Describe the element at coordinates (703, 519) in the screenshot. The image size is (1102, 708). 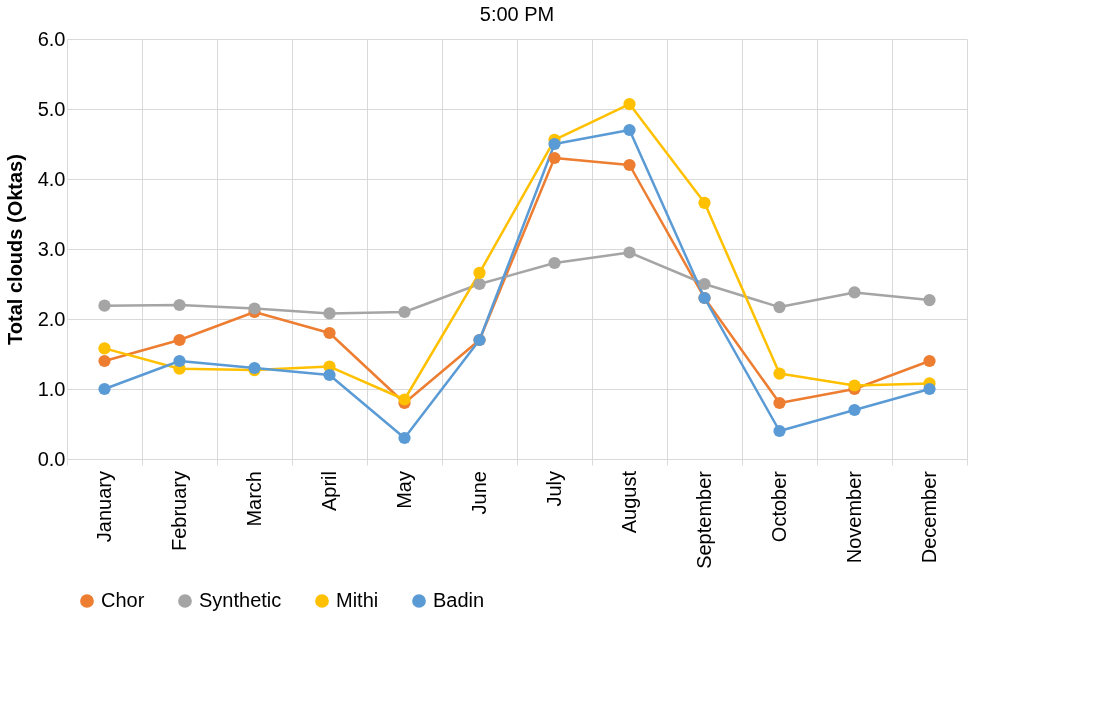
I see `x-tick-label: September` at that location.